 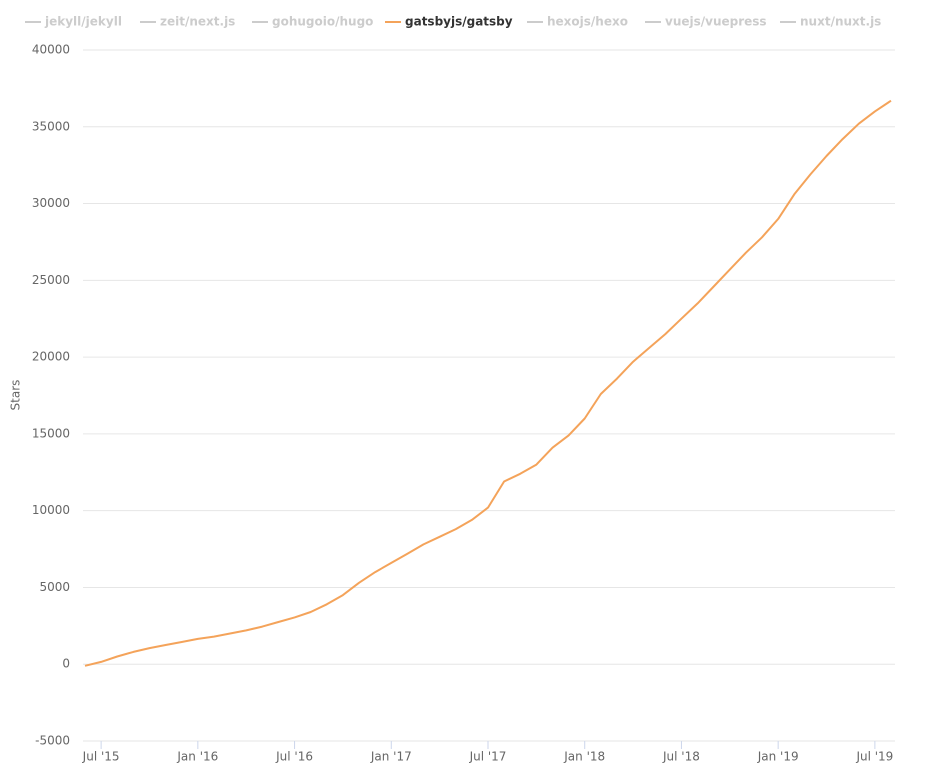 I want to click on x-tick-label: Jul '15, so click(x=101, y=757).